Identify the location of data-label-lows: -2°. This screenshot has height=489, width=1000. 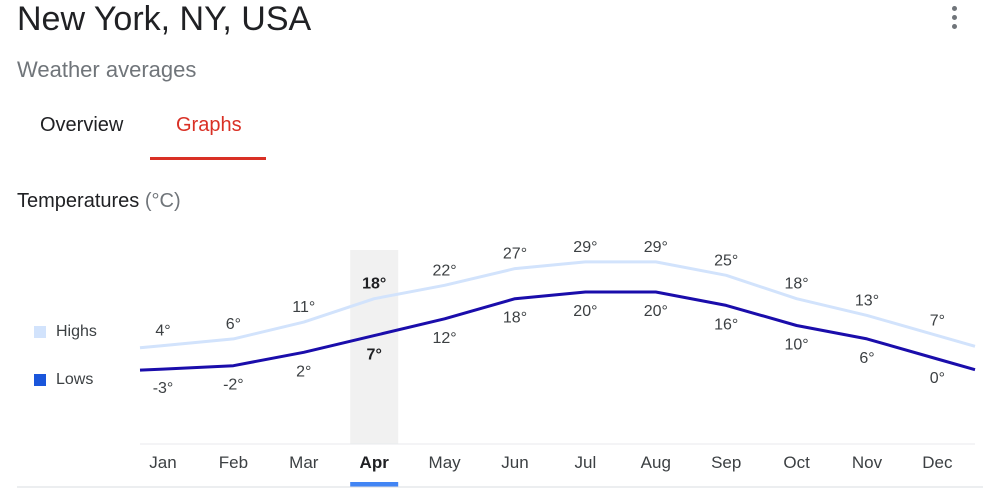
(233, 385).